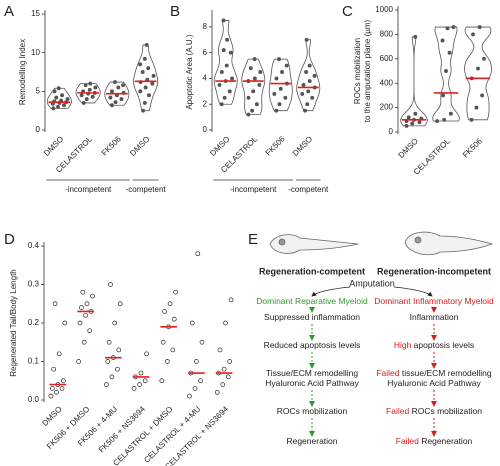 The height and width of the screenshot is (466, 500). Describe the element at coordinates (434, 271) in the screenshot. I see `column-title: Regeneration-incompetent` at that location.